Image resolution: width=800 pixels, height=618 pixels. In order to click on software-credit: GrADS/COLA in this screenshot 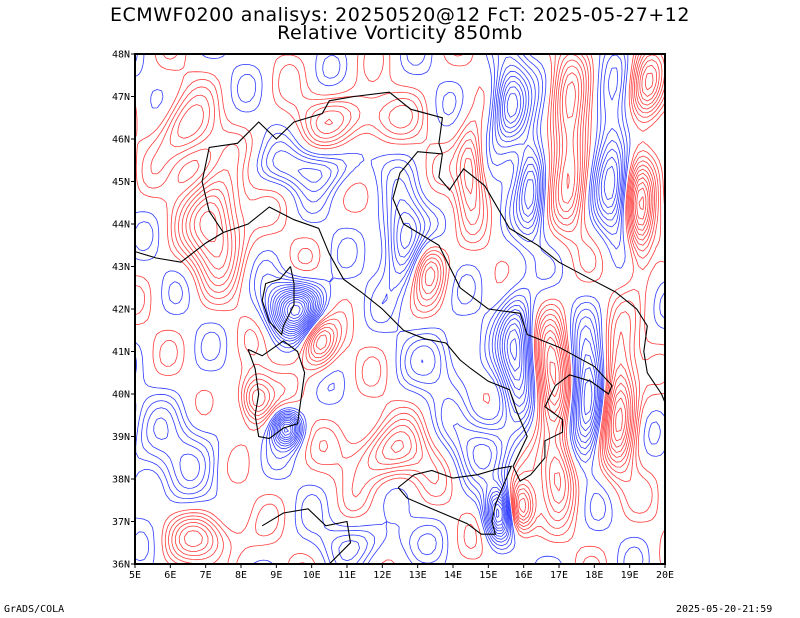, I will do `click(34, 609)`.